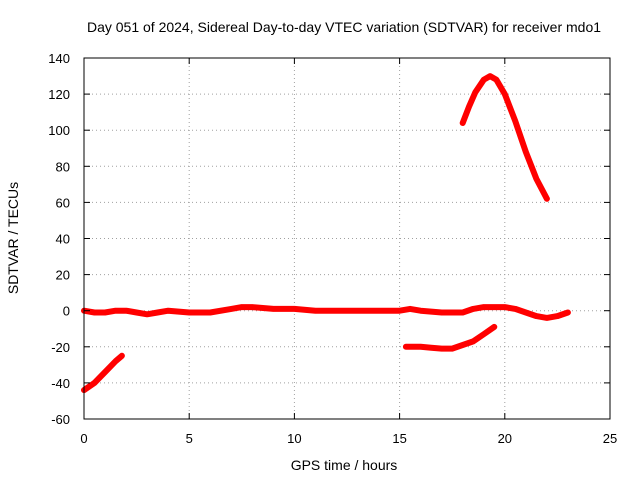 The height and width of the screenshot is (480, 640). Describe the element at coordinates (344, 465) in the screenshot. I see `x-axis-label: GPS time / hours` at that location.